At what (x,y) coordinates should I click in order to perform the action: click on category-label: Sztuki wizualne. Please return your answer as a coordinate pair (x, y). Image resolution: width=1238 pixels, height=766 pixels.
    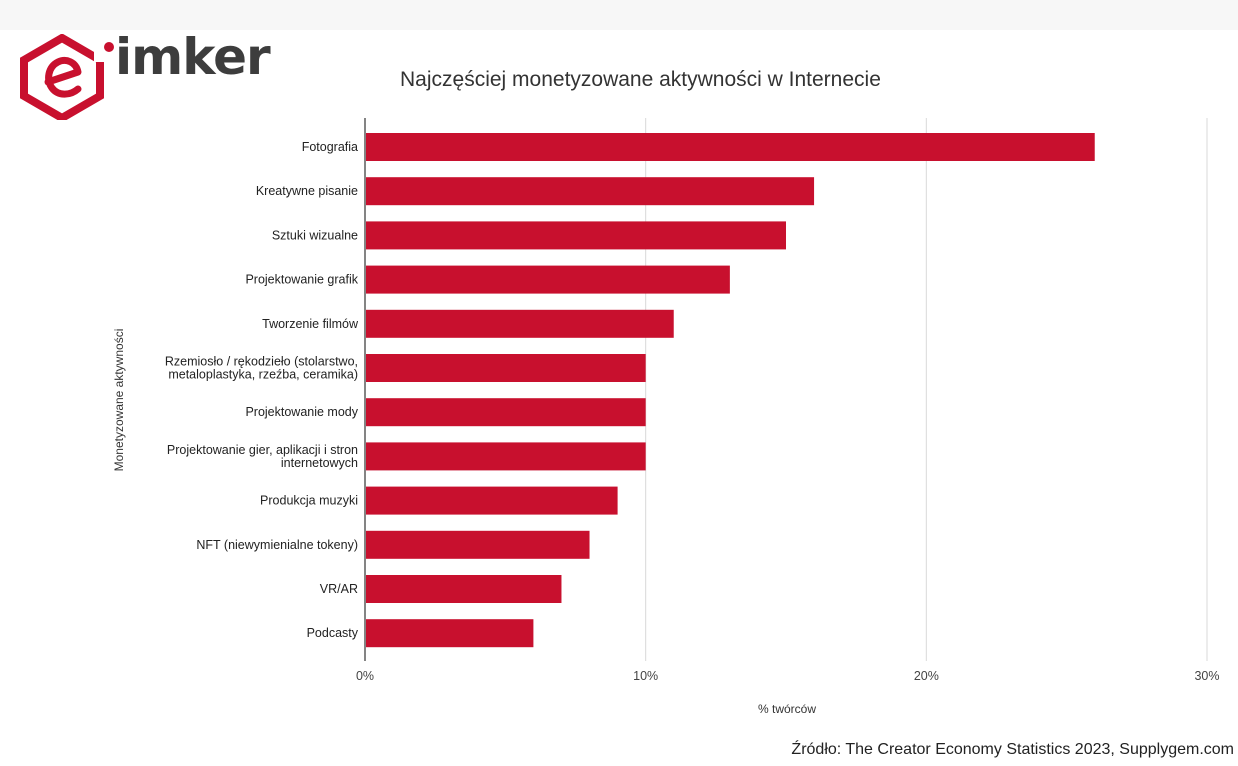
    Looking at the image, I should click on (315, 235).